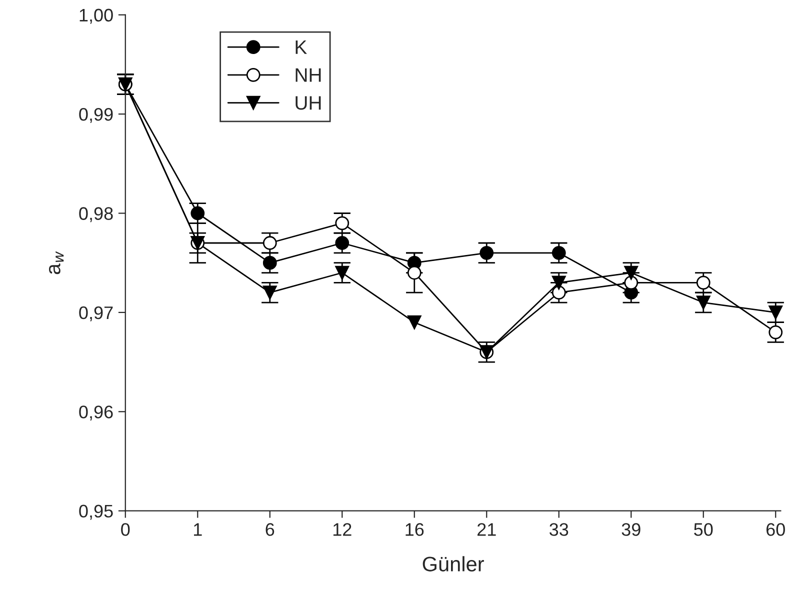 This screenshot has width=809, height=594. What do you see at coordinates (96, 314) in the screenshot?
I see `y-tick-label: 0,97` at bounding box center [96, 314].